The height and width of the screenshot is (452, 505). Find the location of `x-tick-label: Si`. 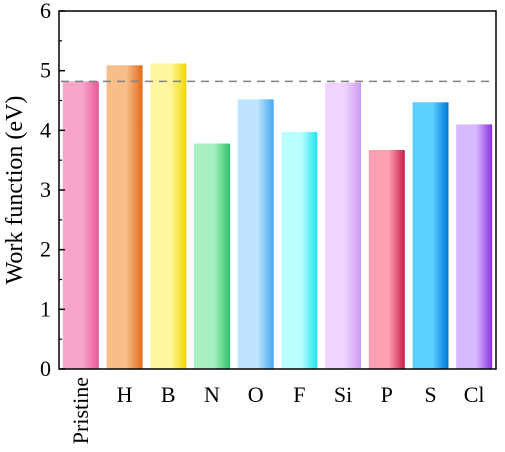

x-tick-label: Si is located at coordinates (343, 394).